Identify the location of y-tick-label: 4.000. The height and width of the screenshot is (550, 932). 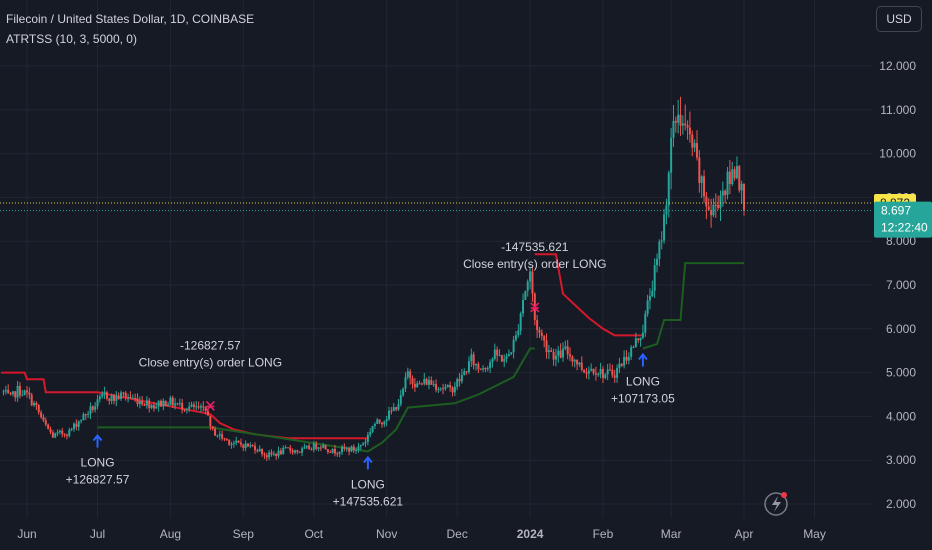
(901, 416).